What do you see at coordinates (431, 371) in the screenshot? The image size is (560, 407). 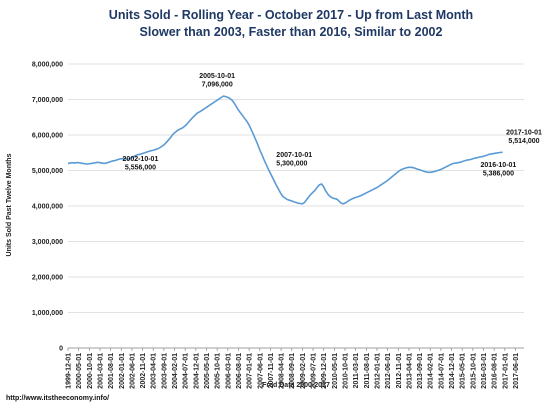 I see `x-tick-label: 2014-02-01` at bounding box center [431, 371].